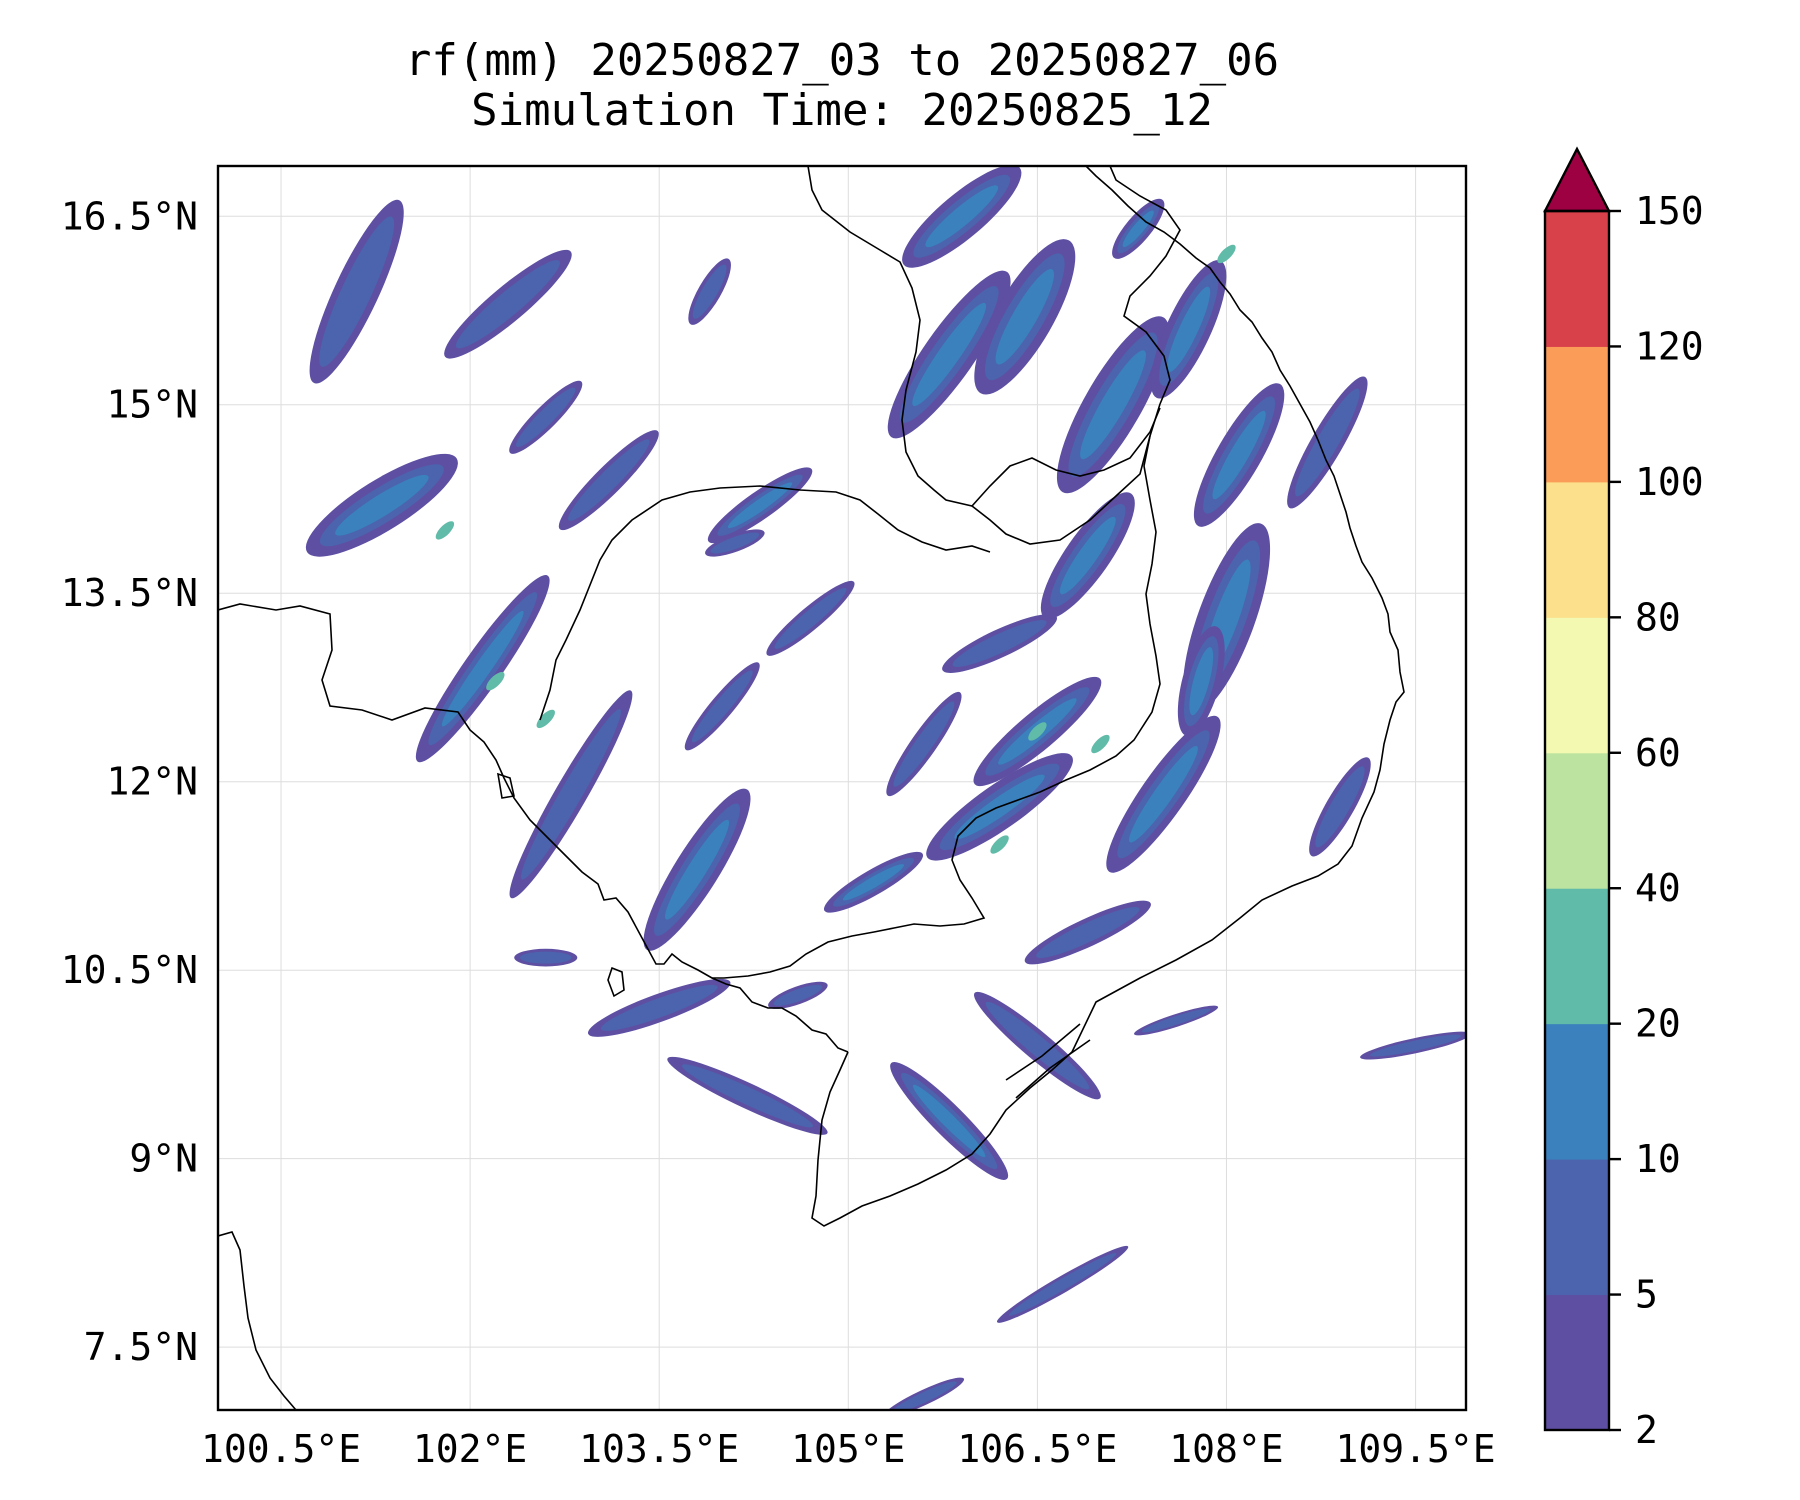 The width and height of the screenshot is (1800, 1500). What do you see at coordinates (152, 782) in the screenshot?
I see `lat-tick-label: 12°N` at bounding box center [152, 782].